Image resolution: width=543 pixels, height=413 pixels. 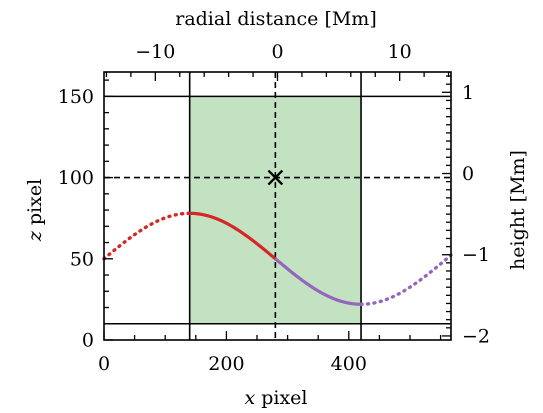 What do you see at coordinates (275, 177) in the screenshot?
I see `center-marker` at bounding box center [275, 177].